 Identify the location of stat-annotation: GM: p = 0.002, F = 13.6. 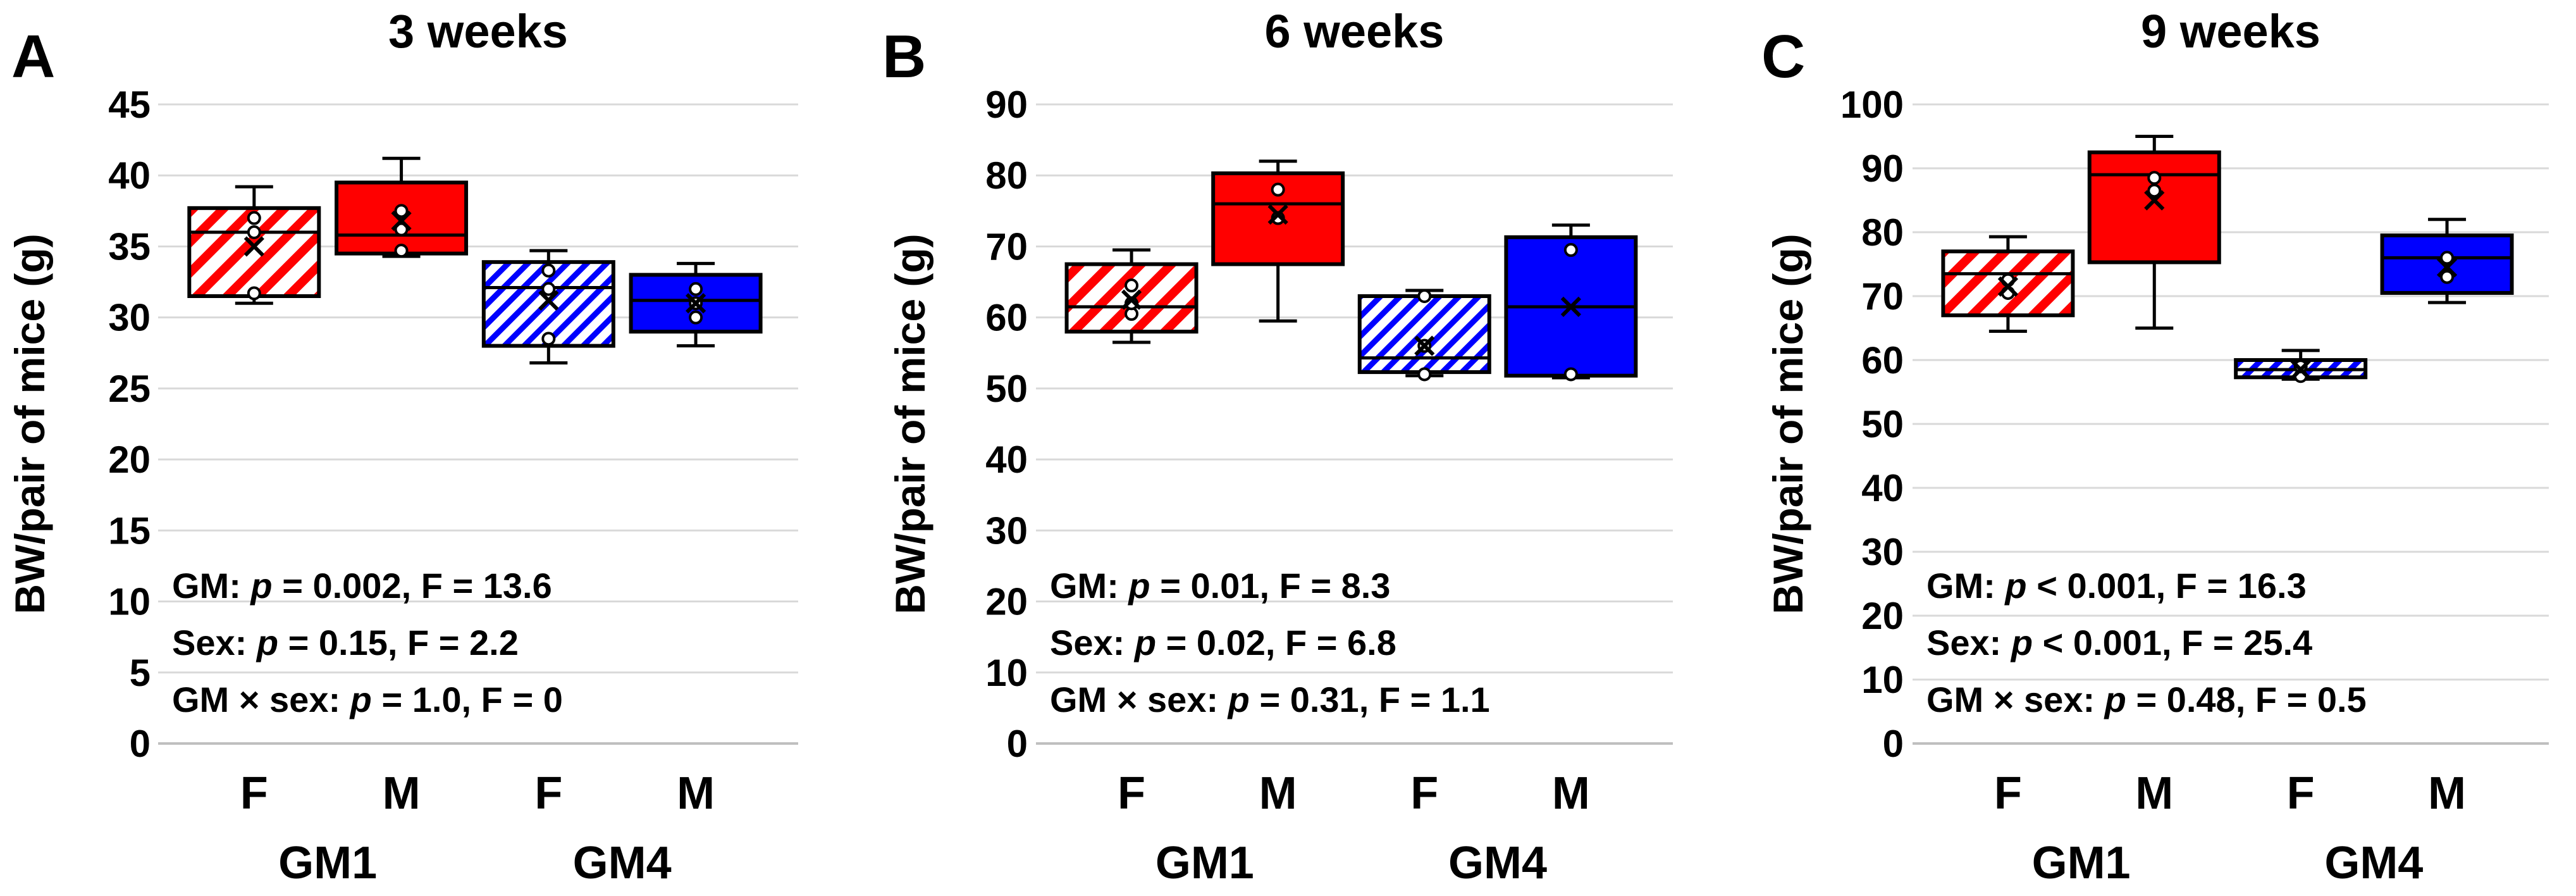
(362, 586).